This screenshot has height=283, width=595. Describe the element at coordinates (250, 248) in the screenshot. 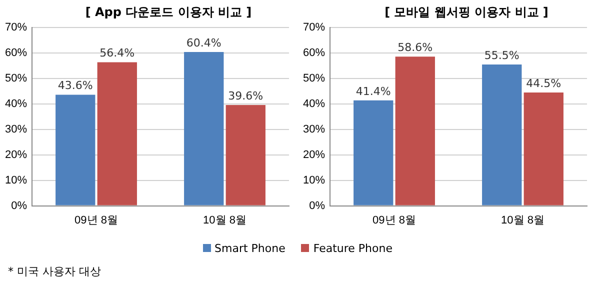

I see `legend-label: Smart Phone` at that location.